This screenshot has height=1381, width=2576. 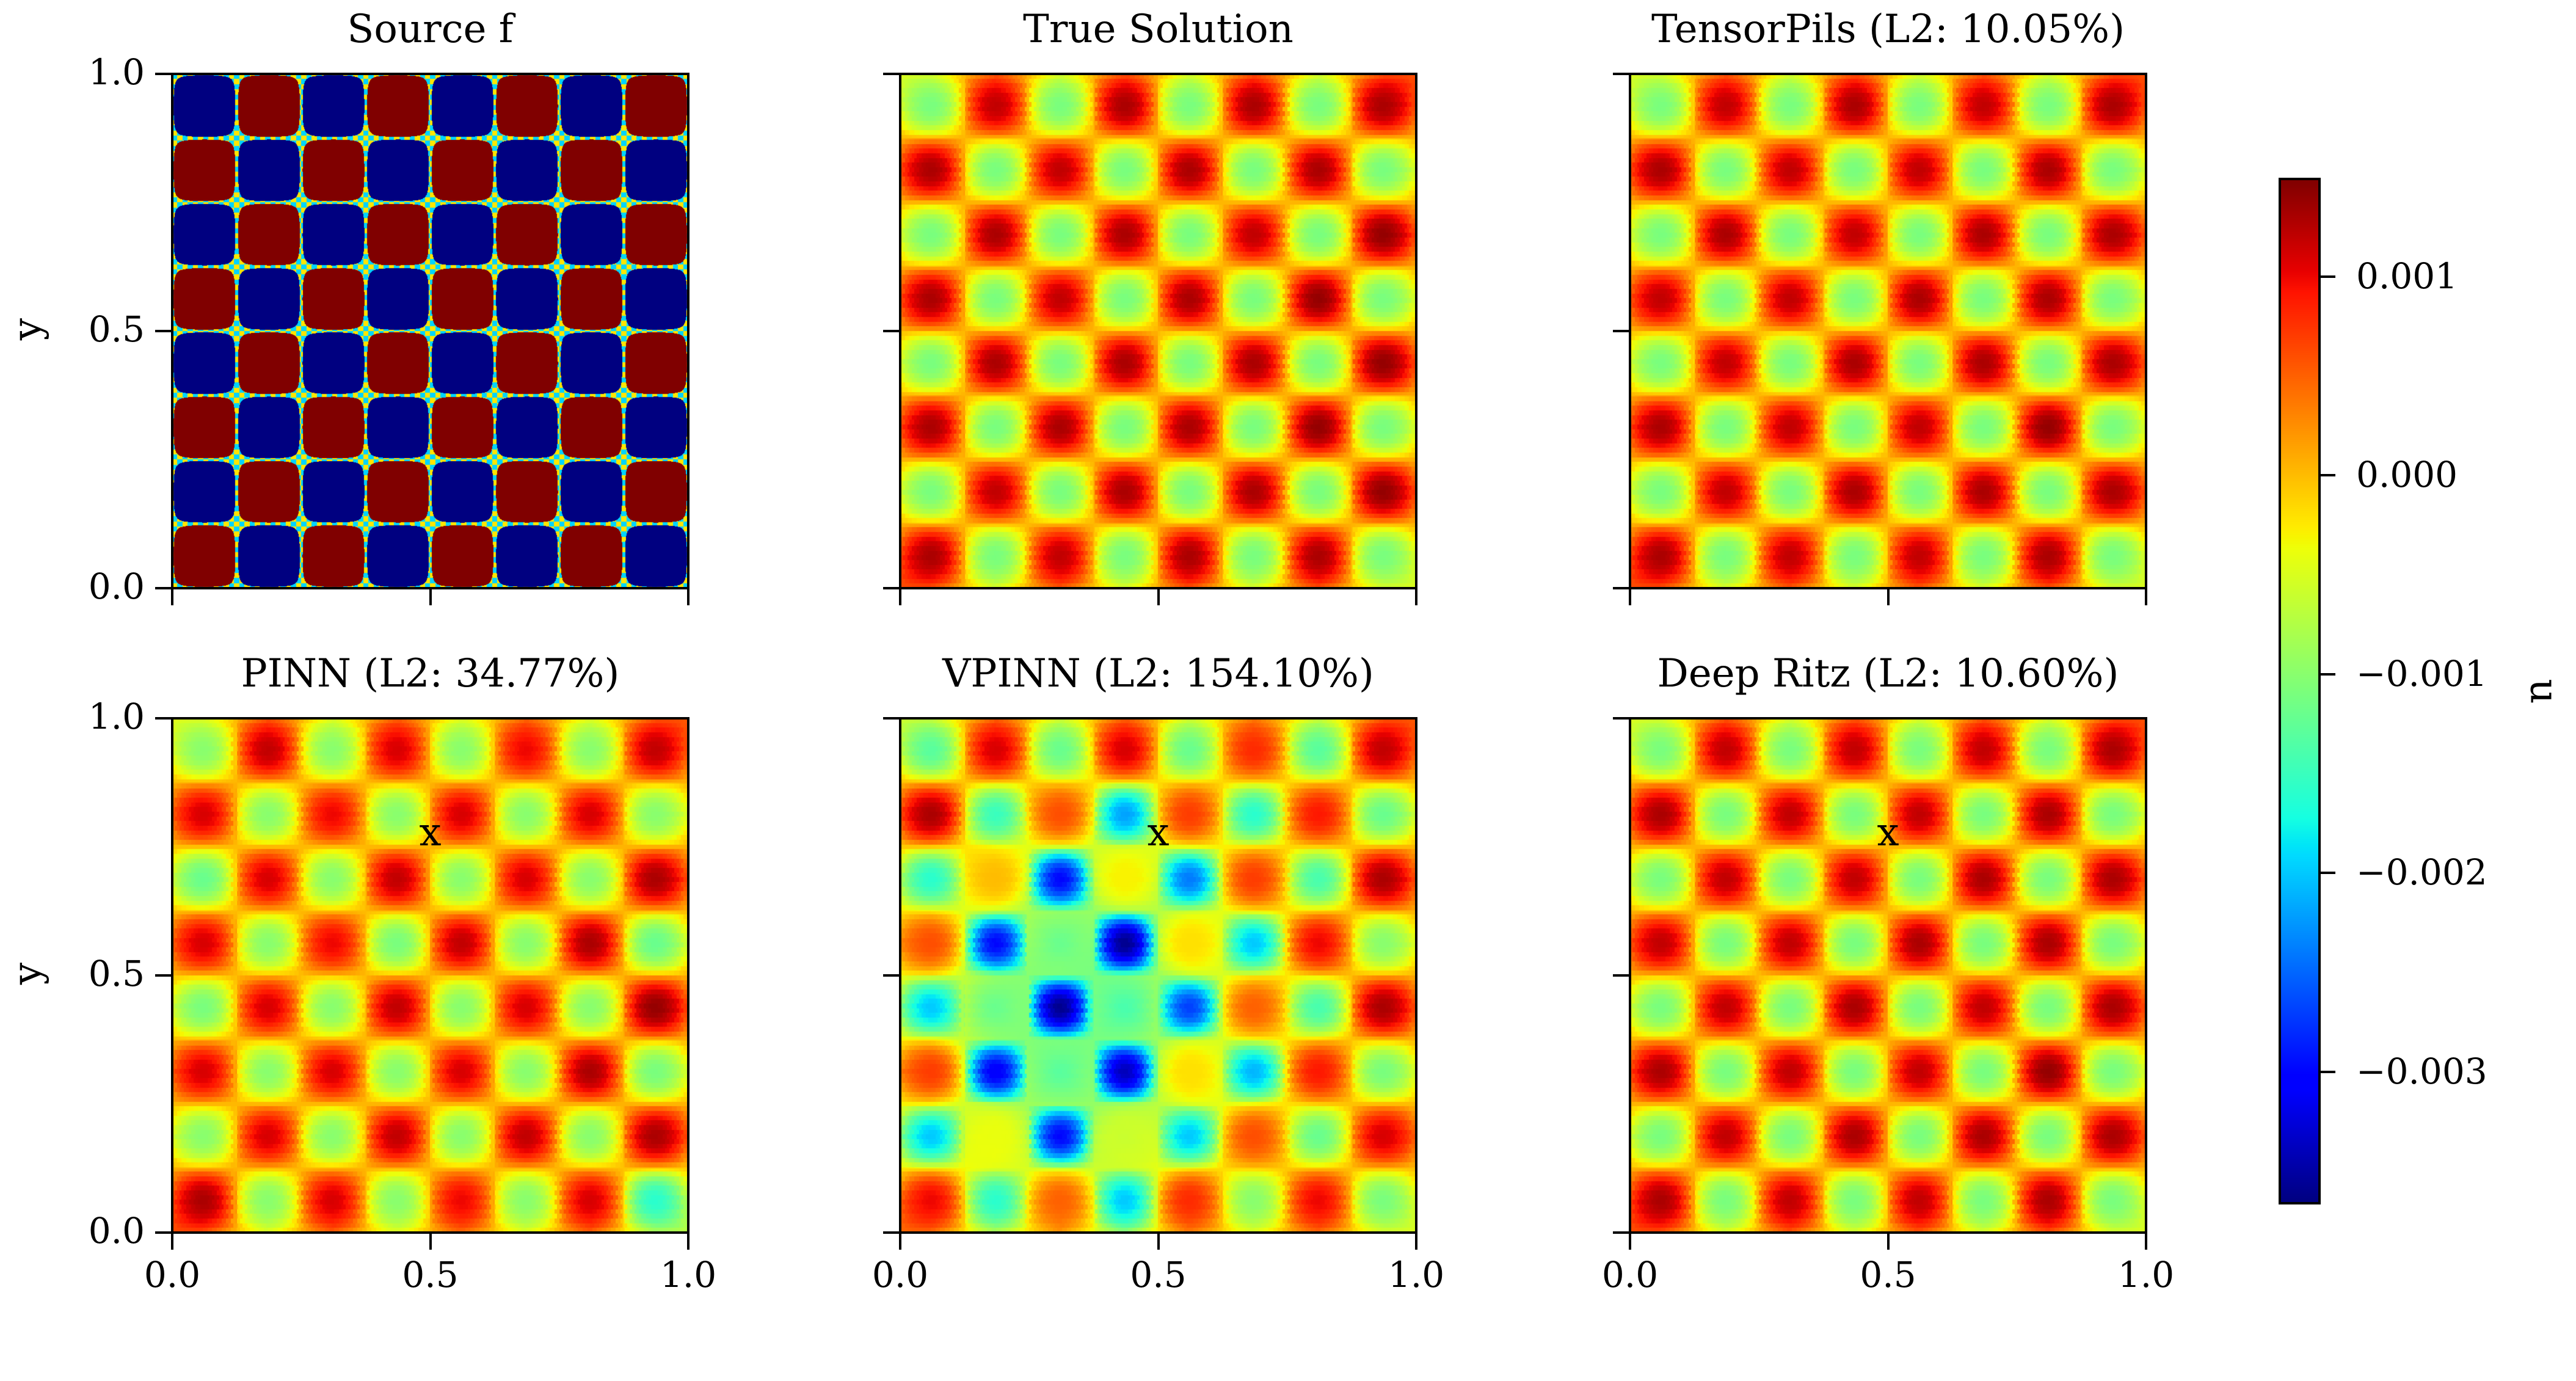 I want to click on colorbar-tick-label: −0.001, so click(x=2421, y=673).